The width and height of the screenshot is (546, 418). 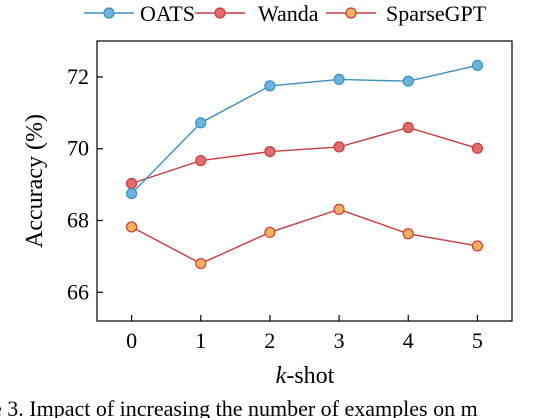 I want to click on x-tick-label: 3, so click(x=339, y=340).